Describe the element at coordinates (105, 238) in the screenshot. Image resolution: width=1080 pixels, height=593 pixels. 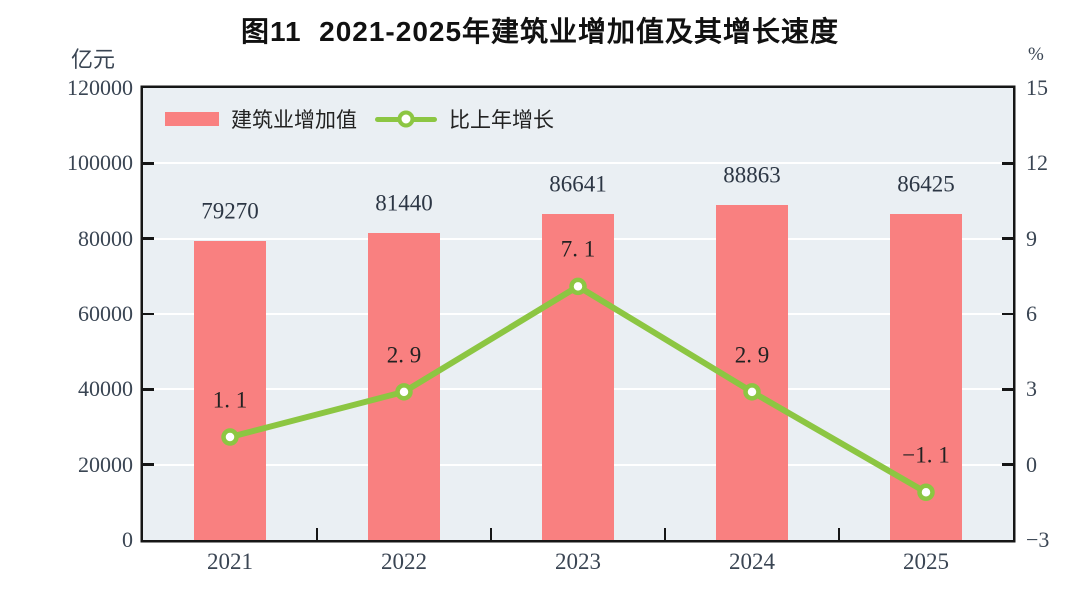
I see `left-axis-tick-label: 80000` at that location.